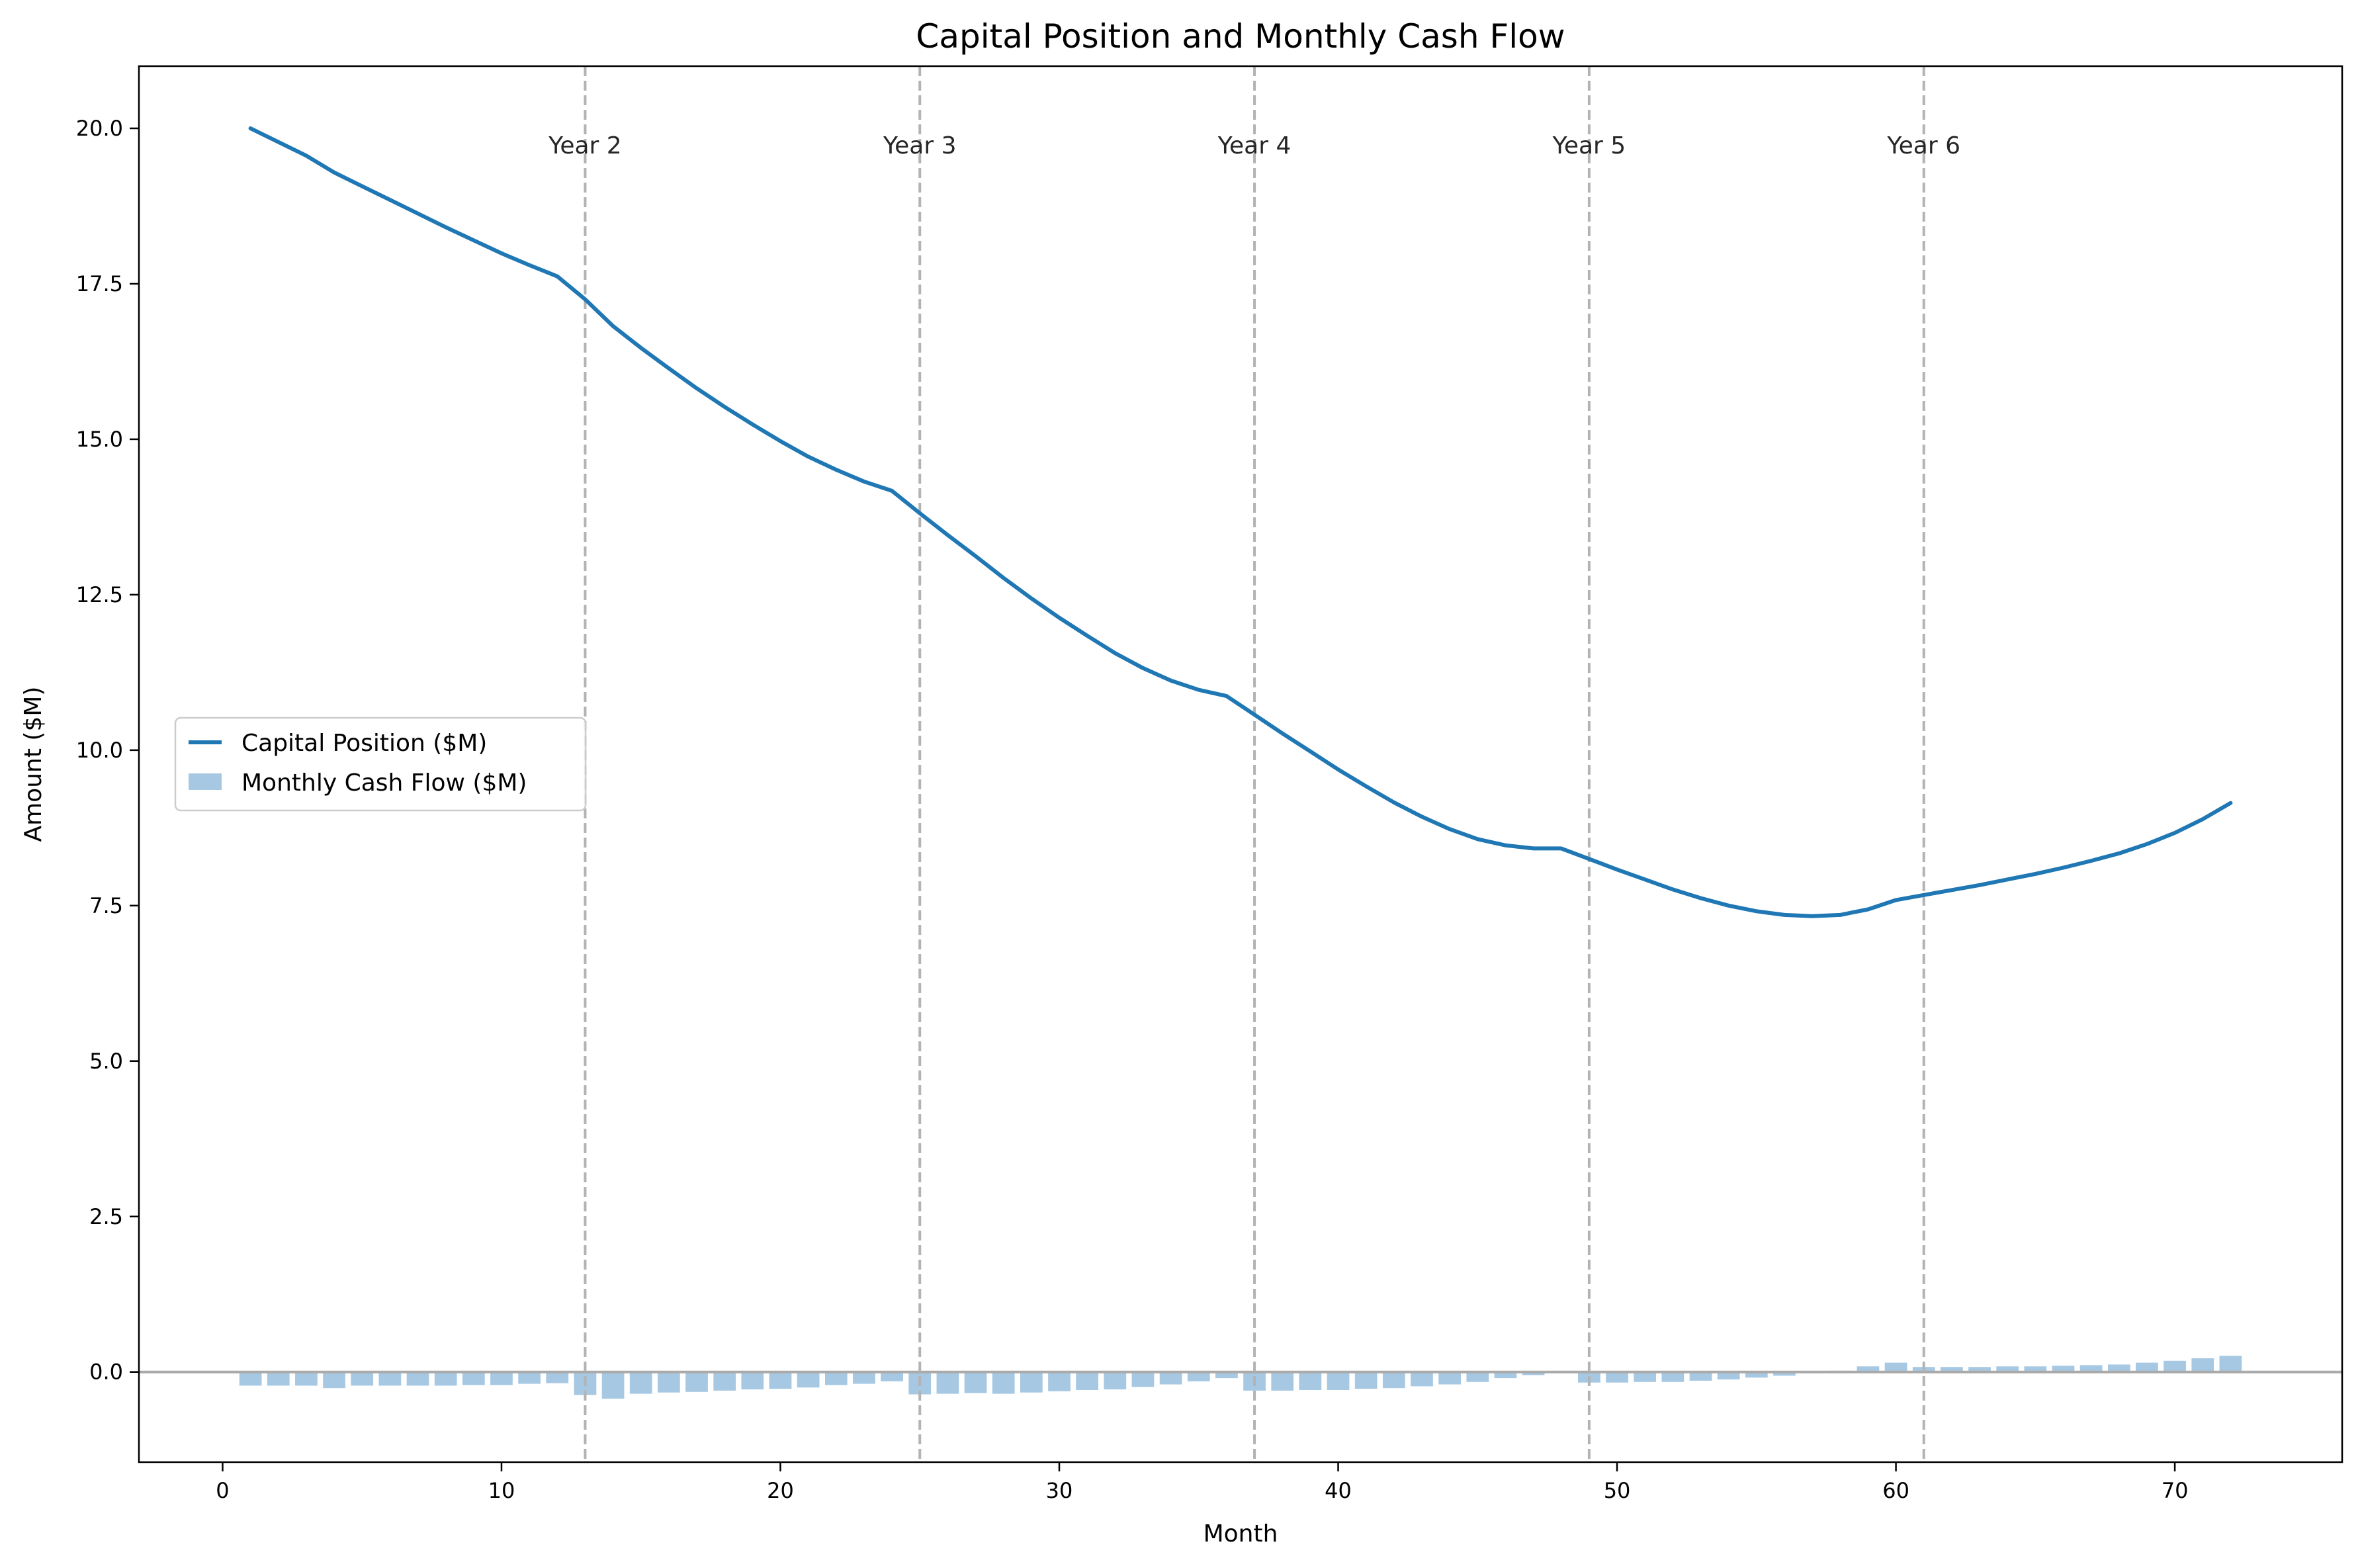 The width and height of the screenshot is (2362, 1568). What do you see at coordinates (106, 1216) in the screenshot?
I see `y-tick-label: 2.5` at bounding box center [106, 1216].